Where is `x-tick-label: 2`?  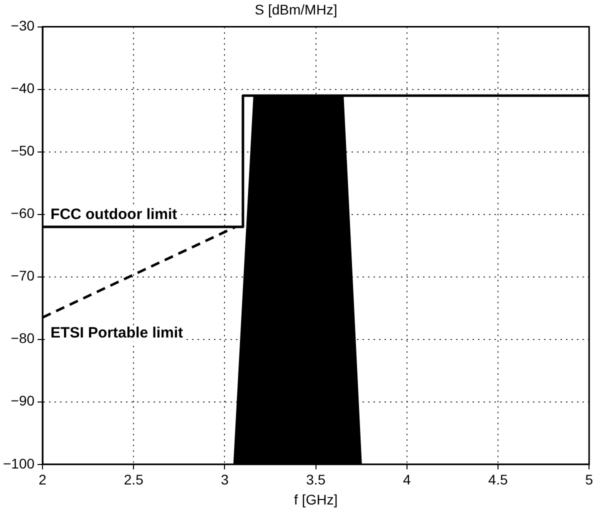
x-tick-label: 2 is located at coordinates (42, 480).